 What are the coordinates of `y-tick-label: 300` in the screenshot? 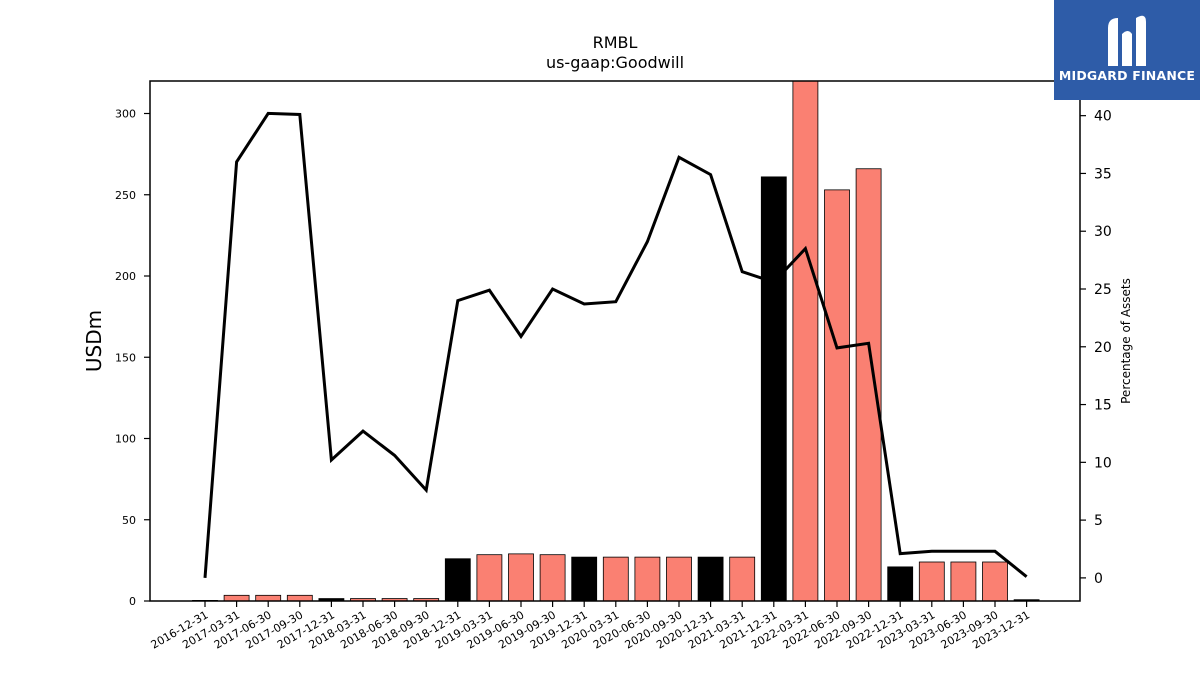 It's located at (125, 114).